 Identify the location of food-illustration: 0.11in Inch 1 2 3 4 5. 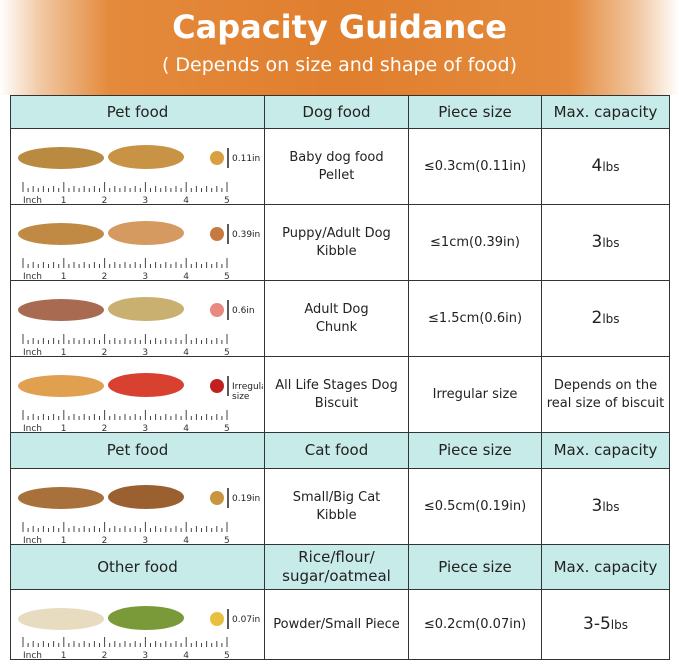
(139, 174).